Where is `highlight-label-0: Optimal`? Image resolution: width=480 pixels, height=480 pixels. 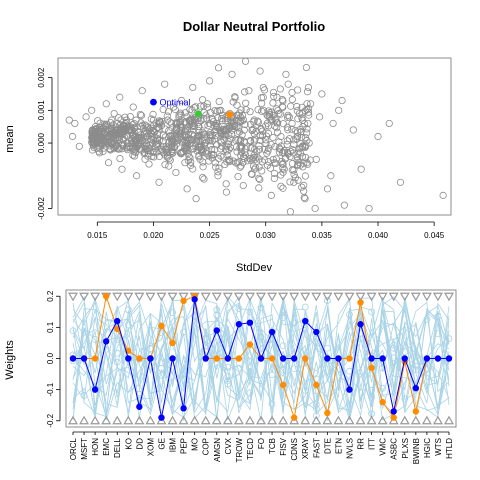 highlight-label-0: Optimal is located at coordinates (174, 103).